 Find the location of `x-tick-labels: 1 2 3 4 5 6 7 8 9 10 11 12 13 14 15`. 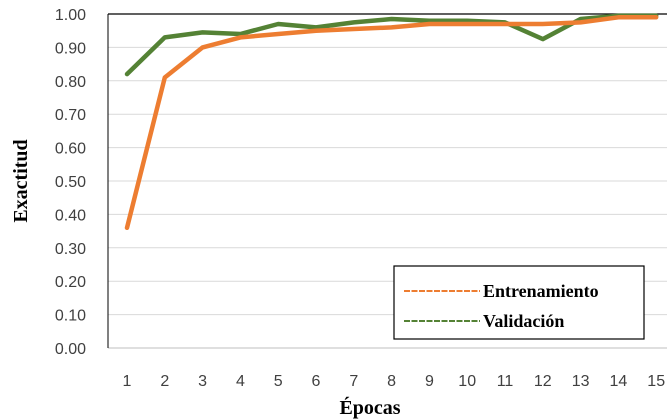

x-tick-labels: 1 2 3 4 5 6 7 8 9 10 11 12 13 14 15 is located at coordinates (394, 381).